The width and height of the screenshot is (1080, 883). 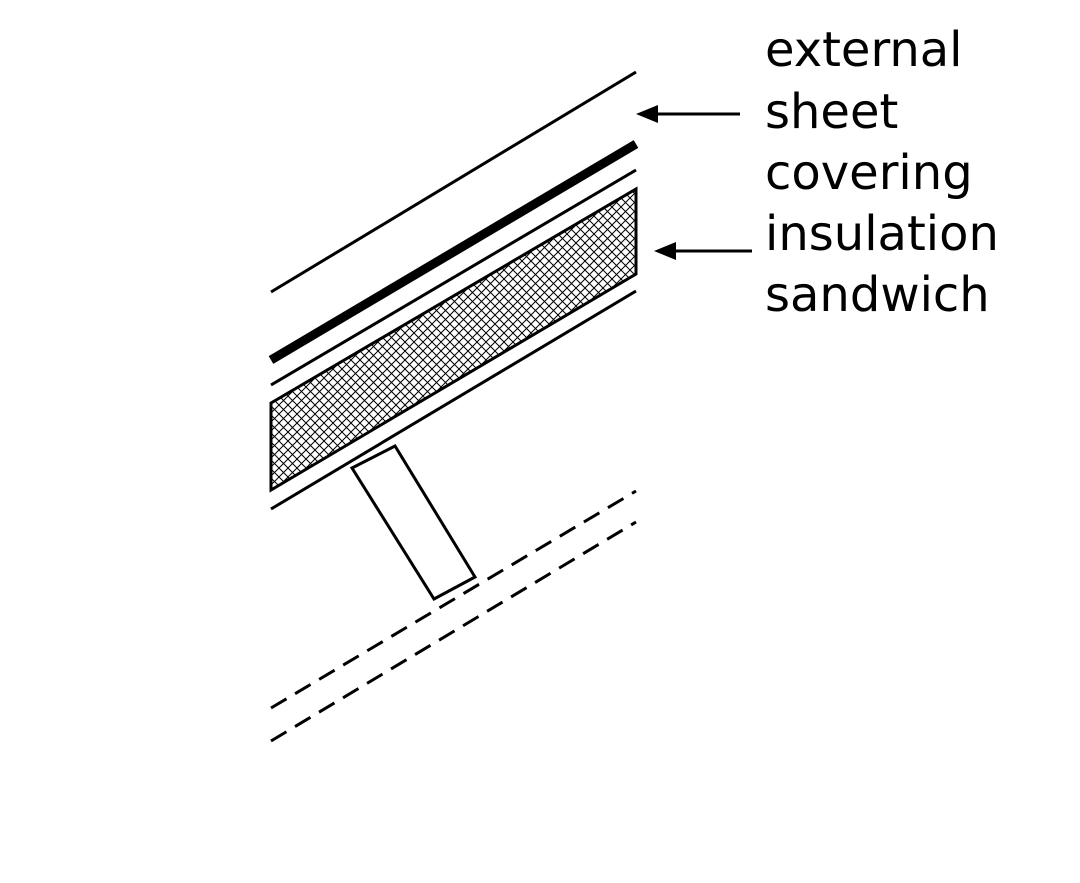 I want to click on label-insulation: insulation, so click(x=882, y=234).